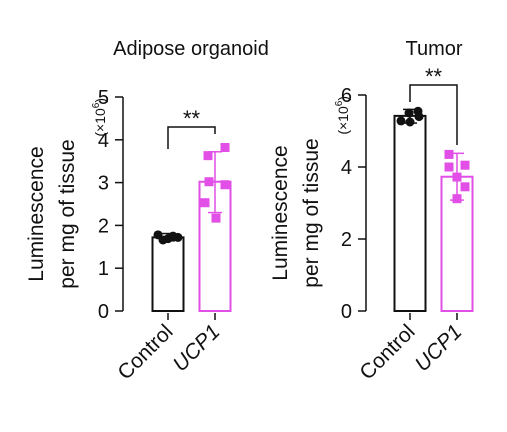  What do you see at coordinates (433, 49) in the screenshot?
I see `chart-title: Tumor` at bounding box center [433, 49].